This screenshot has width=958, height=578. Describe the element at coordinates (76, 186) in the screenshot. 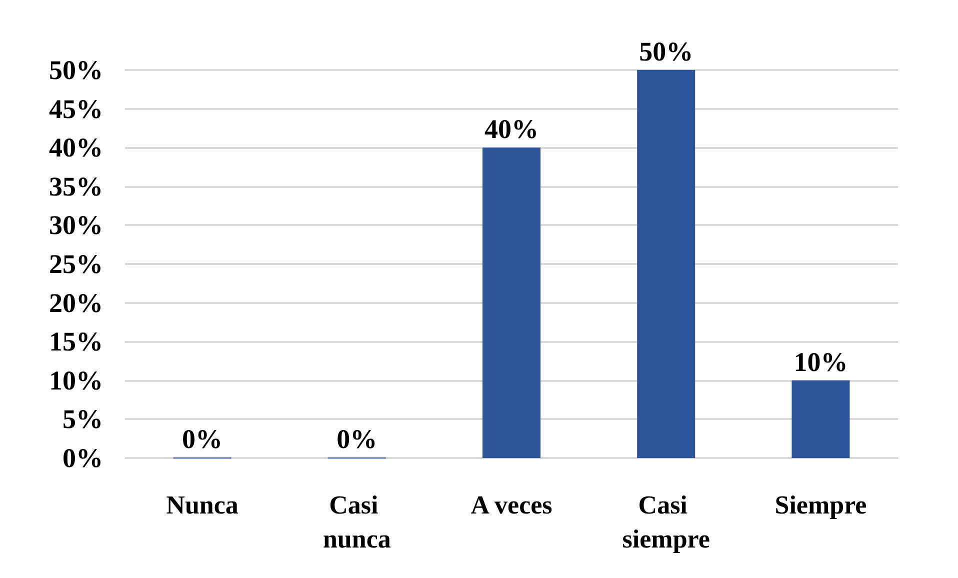

I see `y-tick-label: 35%` at that location.